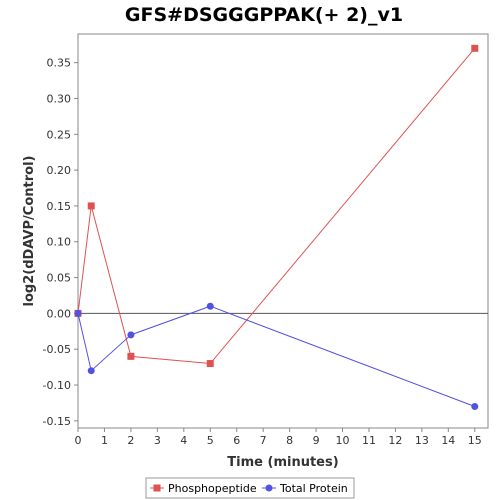 The width and height of the screenshot is (500, 500). What do you see at coordinates (183, 440) in the screenshot?
I see `x-tick-label: 4` at bounding box center [183, 440].